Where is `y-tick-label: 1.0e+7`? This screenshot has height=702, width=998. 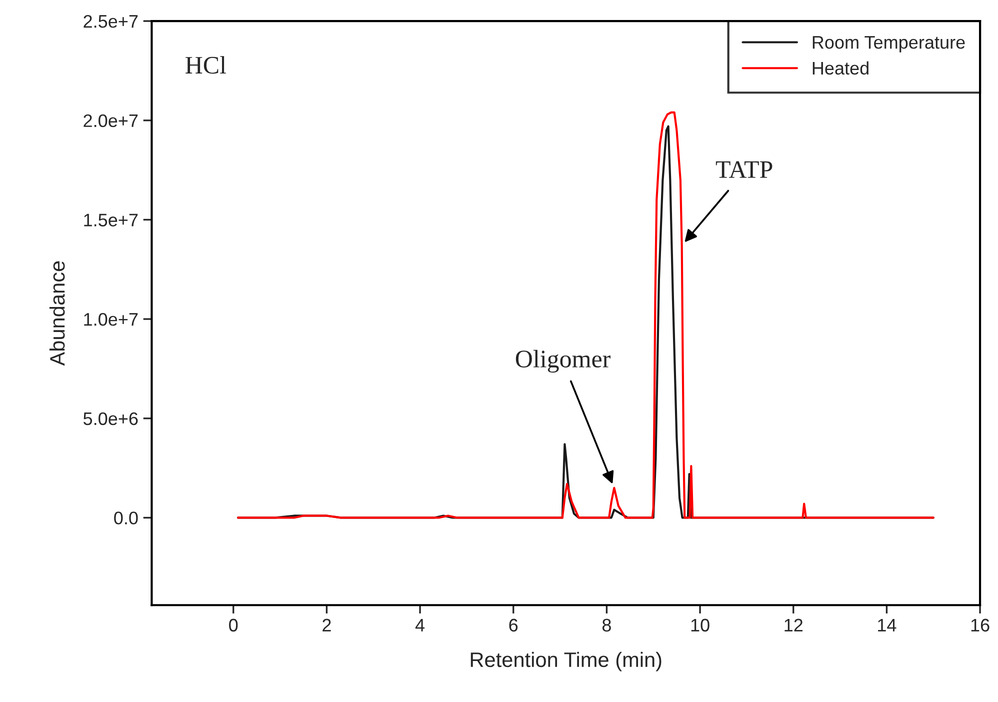 y-tick-label: 1.0e+7 is located at coordinates (111, 319).